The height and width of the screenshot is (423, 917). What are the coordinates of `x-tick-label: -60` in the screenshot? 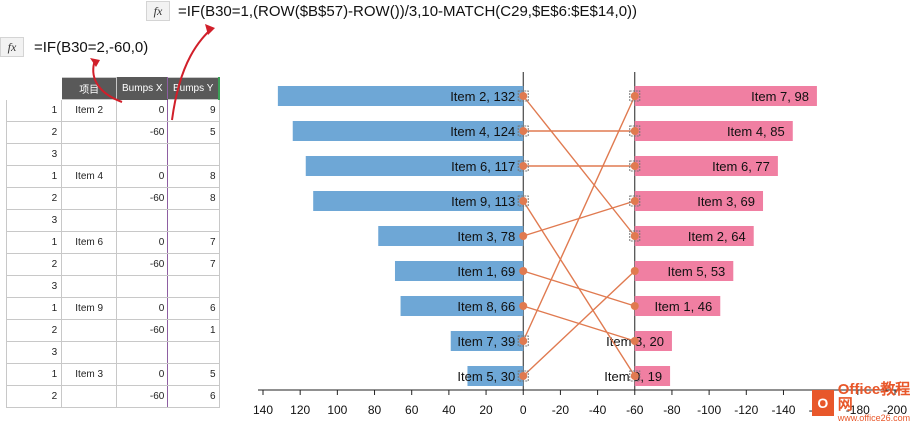 It's located at (635, 410).